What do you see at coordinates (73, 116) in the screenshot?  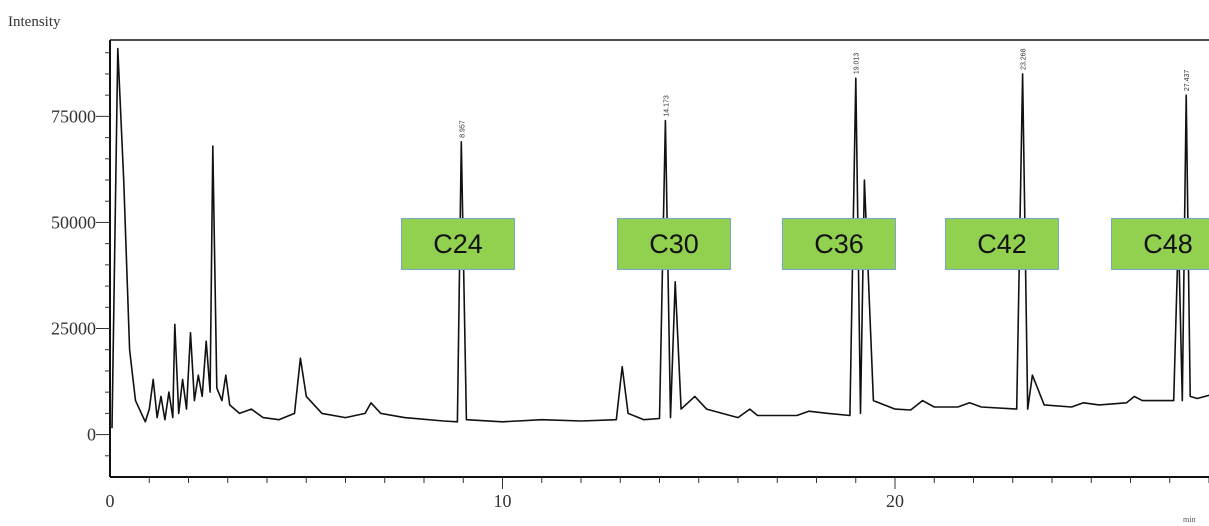 I see `y-tick-label: 75000` at bounding box center [73, 116].